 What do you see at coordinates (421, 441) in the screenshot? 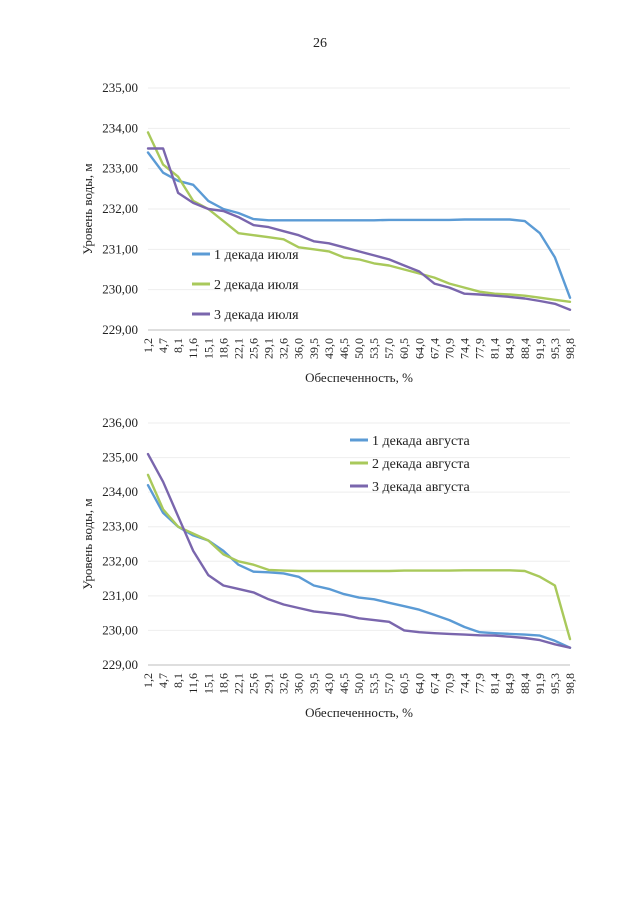
I see `legend-label-1: 1 декада августа` at bounding box center [421, 441].